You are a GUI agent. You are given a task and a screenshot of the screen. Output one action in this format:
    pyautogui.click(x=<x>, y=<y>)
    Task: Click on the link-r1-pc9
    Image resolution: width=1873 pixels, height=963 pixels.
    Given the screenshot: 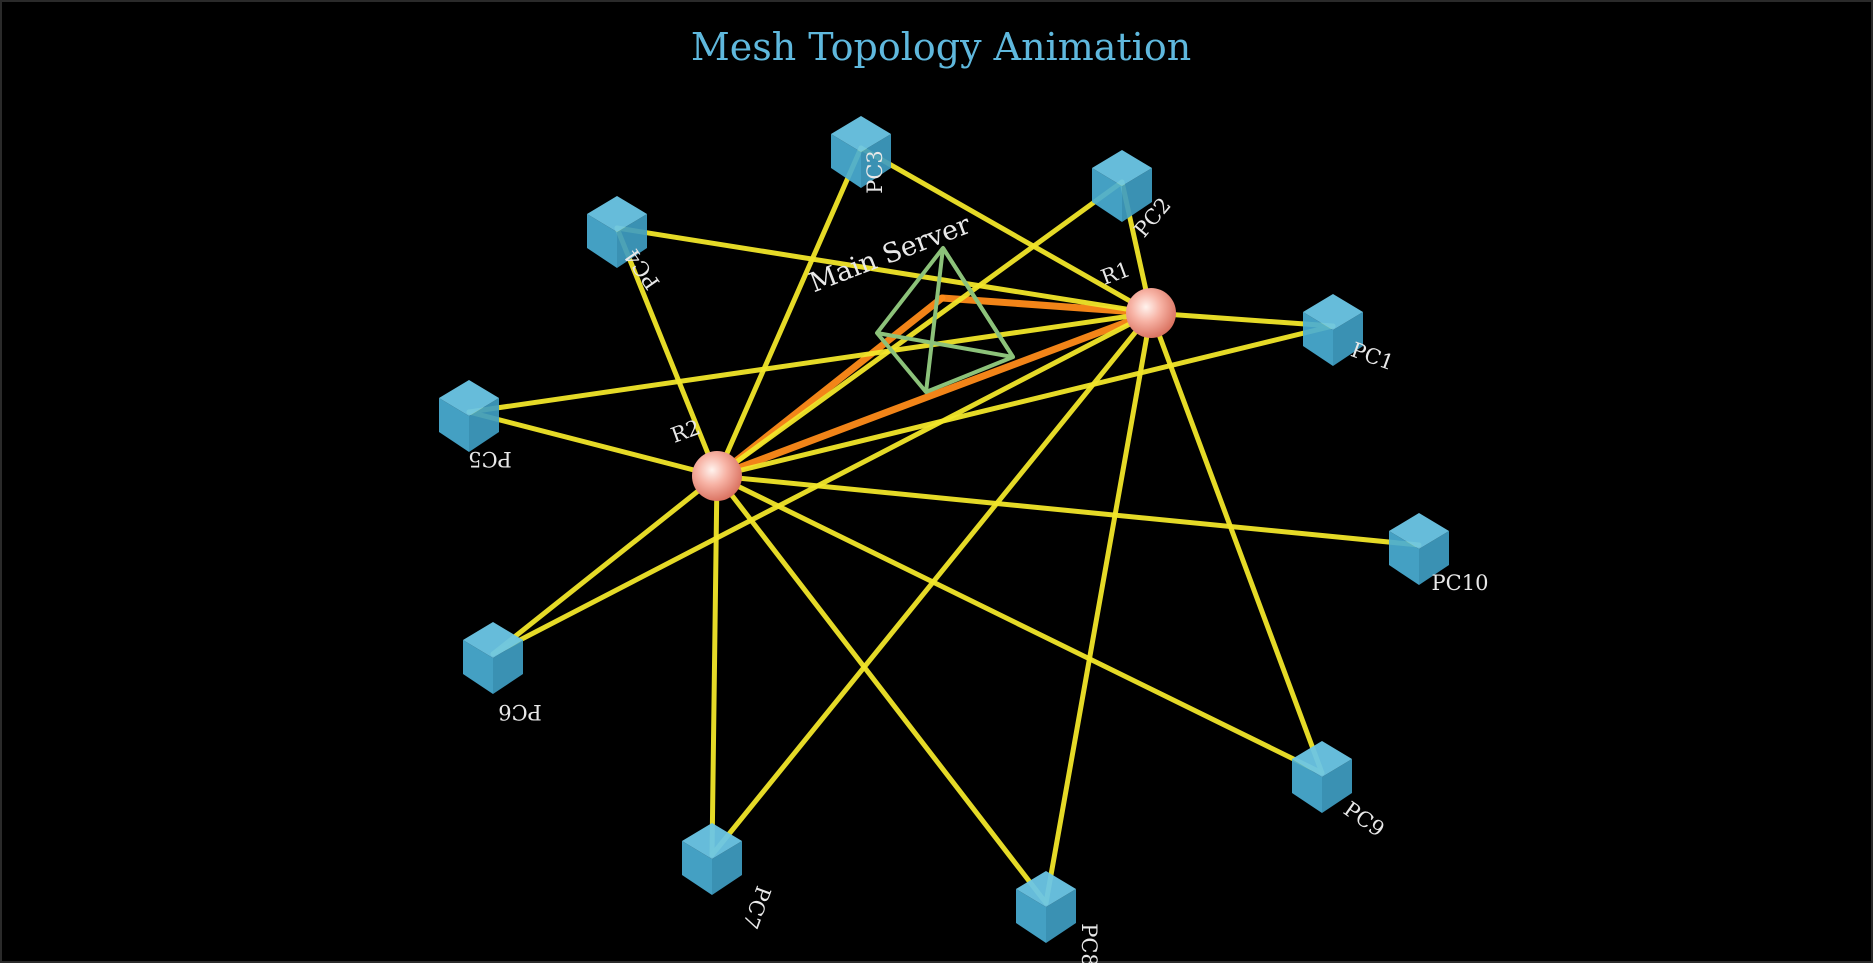 What is the action you would take?
    pyautogui.click(x=1236, y=543)
    